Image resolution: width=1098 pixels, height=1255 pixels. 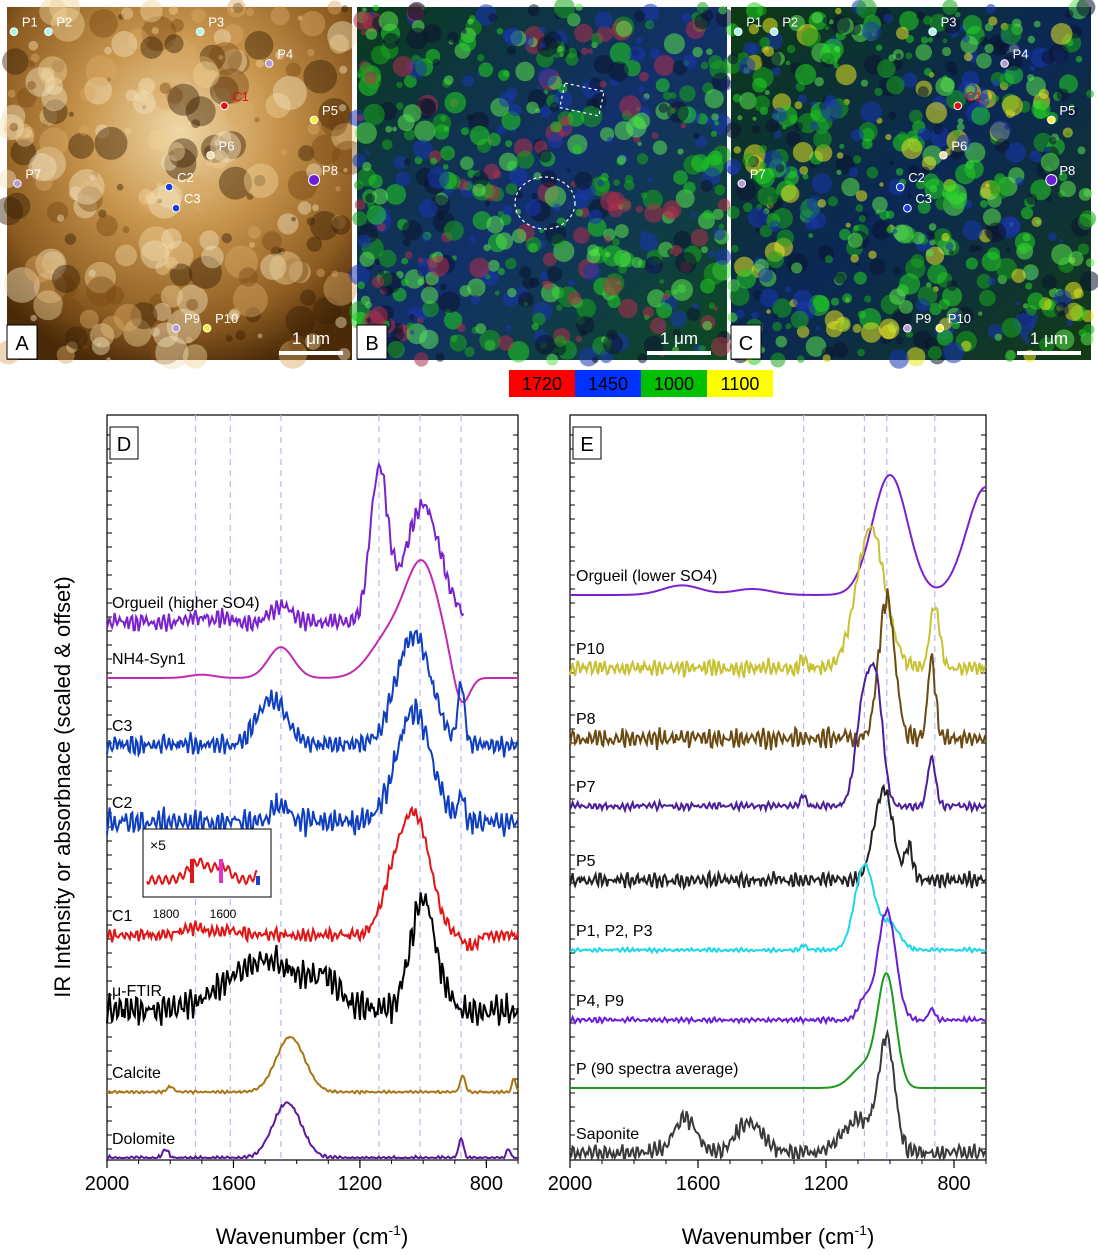 I want to click on map-point-label-p7: P7, so click(x=758, y=174).